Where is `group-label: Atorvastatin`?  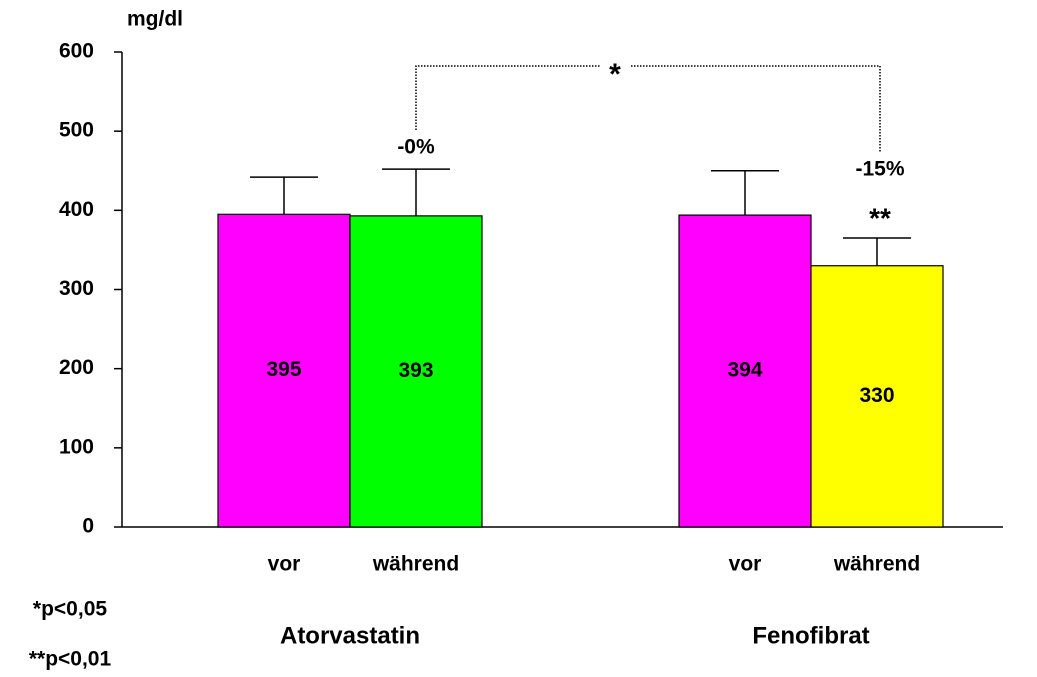 group-label: Atorvastatin is located at coordinates (350, 635).